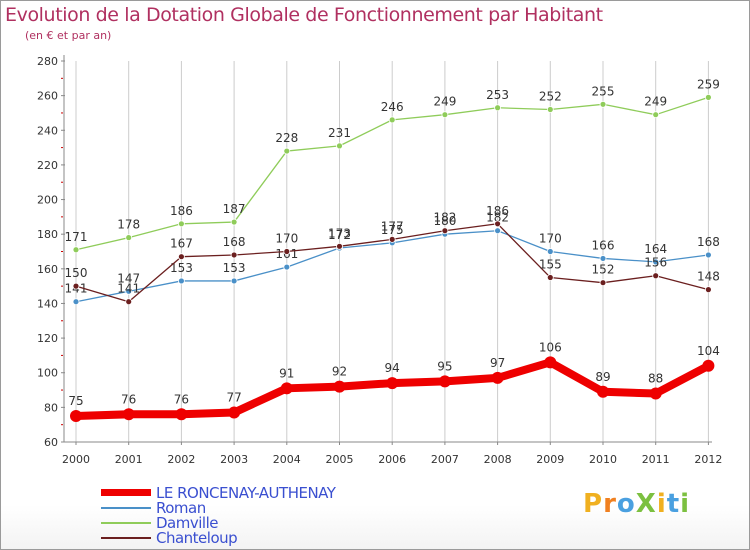  Describe the element at coordinates (497, 95) in the screenshot. I see `data-label: 253` at that location.